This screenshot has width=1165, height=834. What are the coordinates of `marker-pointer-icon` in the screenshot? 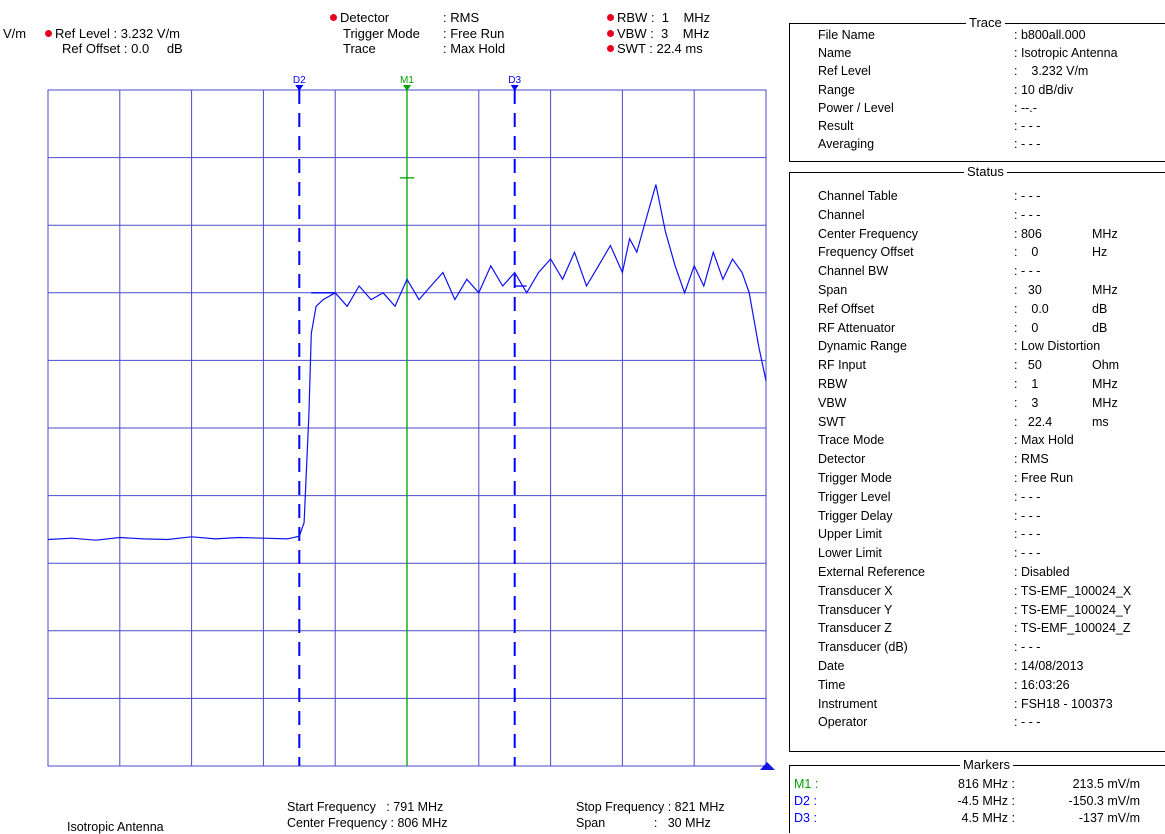 It's located at (514, 88).